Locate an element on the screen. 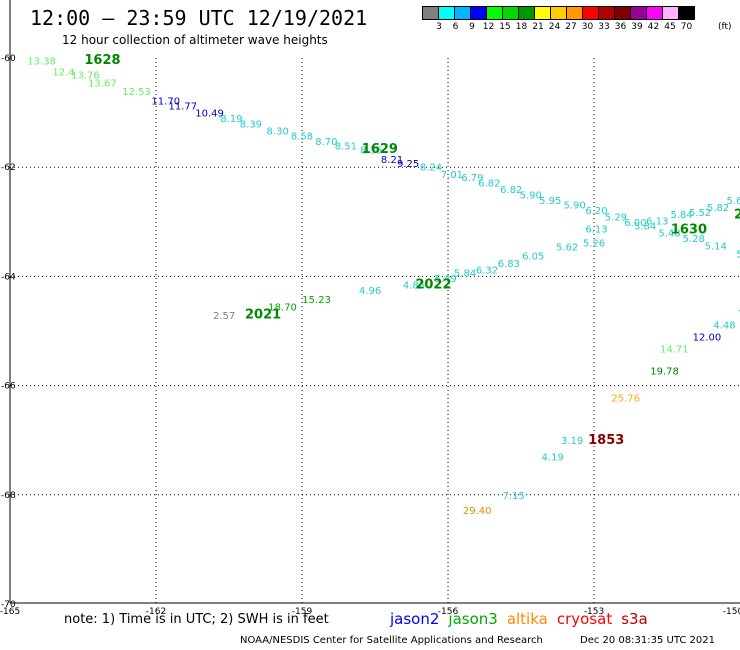  colorbar-label: 24 is located at coordinates (554, 27).